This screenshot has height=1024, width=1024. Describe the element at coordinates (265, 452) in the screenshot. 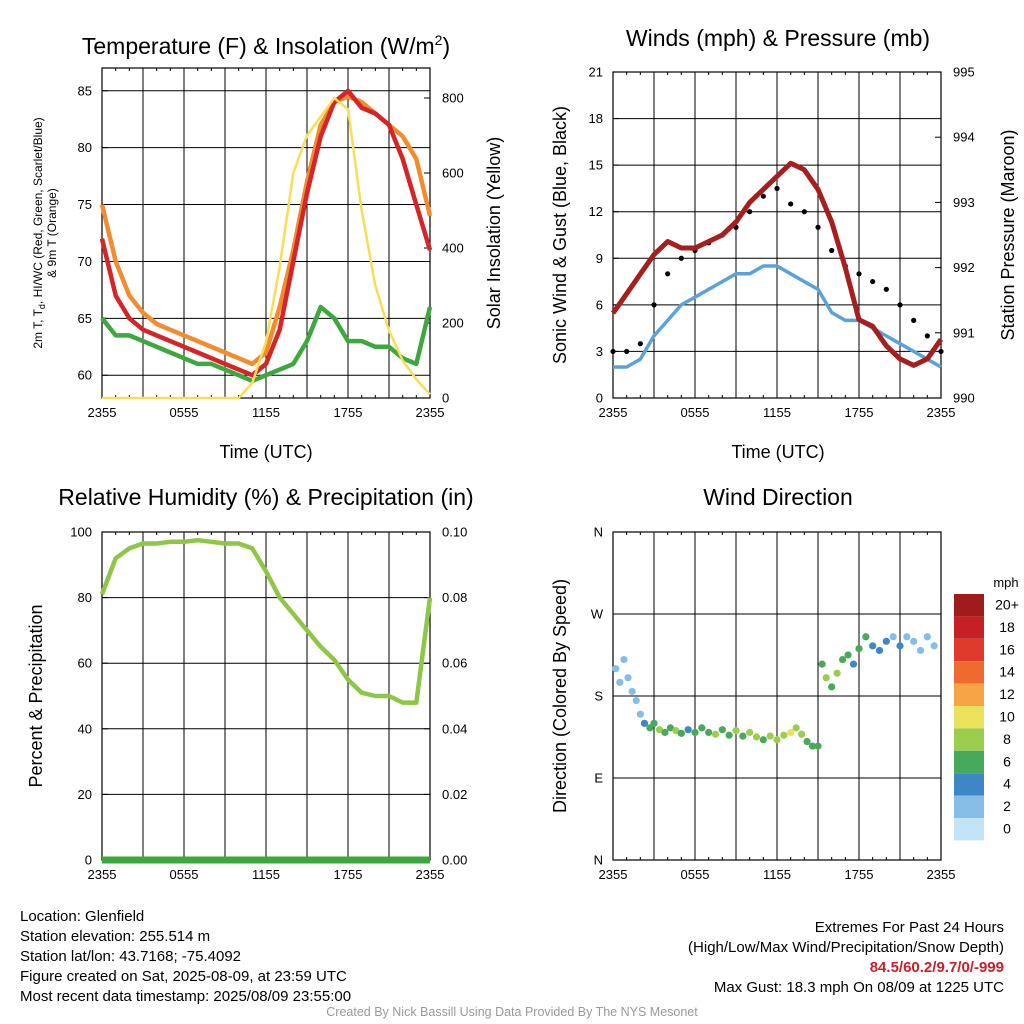

I see `x-axis-label: Time (UTC)` at that location.